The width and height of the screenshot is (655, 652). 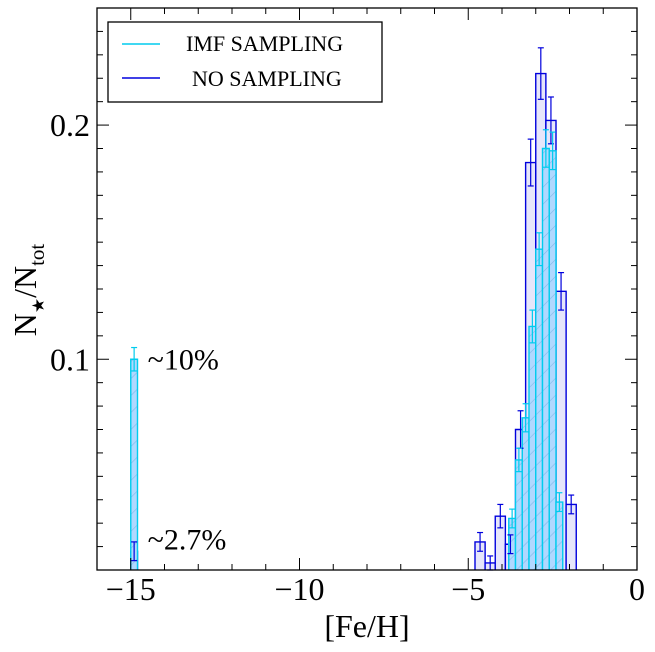 What do you see at coordinates (366, 626) in the screenshot?
I see `x-axis-label: [Fe/H]` at bounding box center [366, 626].